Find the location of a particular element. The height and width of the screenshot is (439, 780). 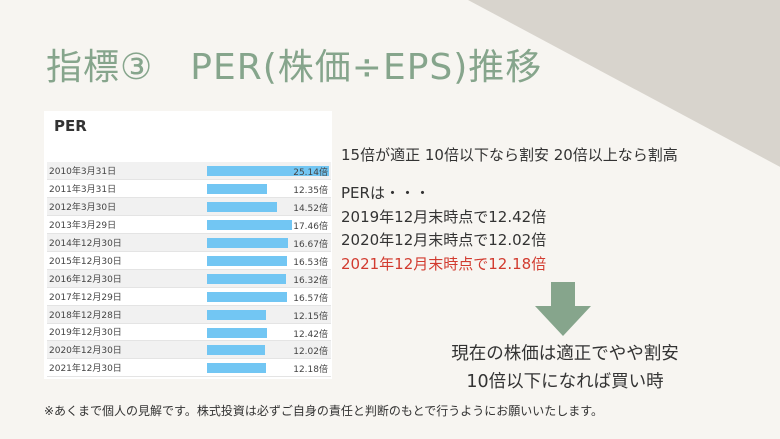

per-row-bar-cell: 12.15倍 is located at coordinates (268, 314).